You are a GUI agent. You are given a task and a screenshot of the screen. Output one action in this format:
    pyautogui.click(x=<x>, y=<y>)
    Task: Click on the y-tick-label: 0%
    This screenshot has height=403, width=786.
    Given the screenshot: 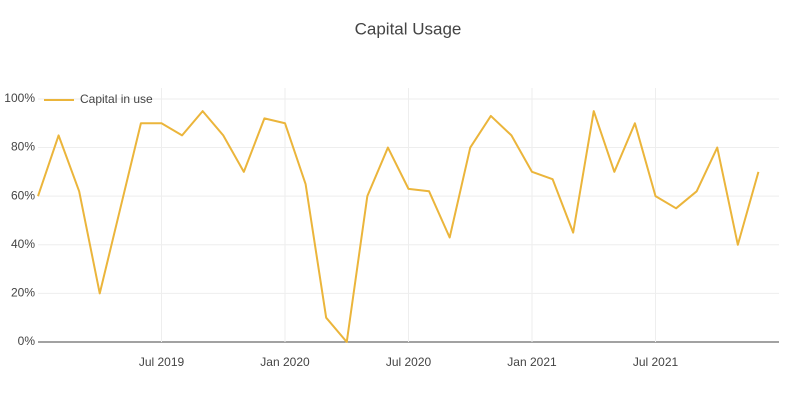 What is the action you would take?
    pyautogui.click(x=27, y=341)
    